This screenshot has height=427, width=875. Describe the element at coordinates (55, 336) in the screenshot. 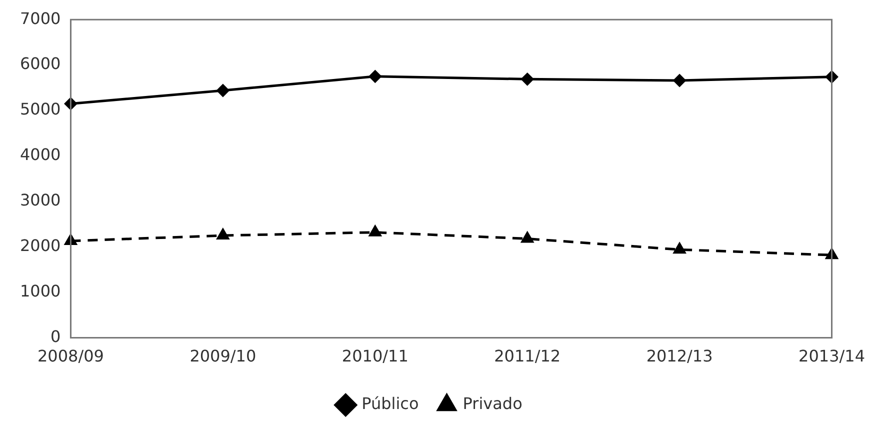

I see `y-tick-label: 0` at that location.